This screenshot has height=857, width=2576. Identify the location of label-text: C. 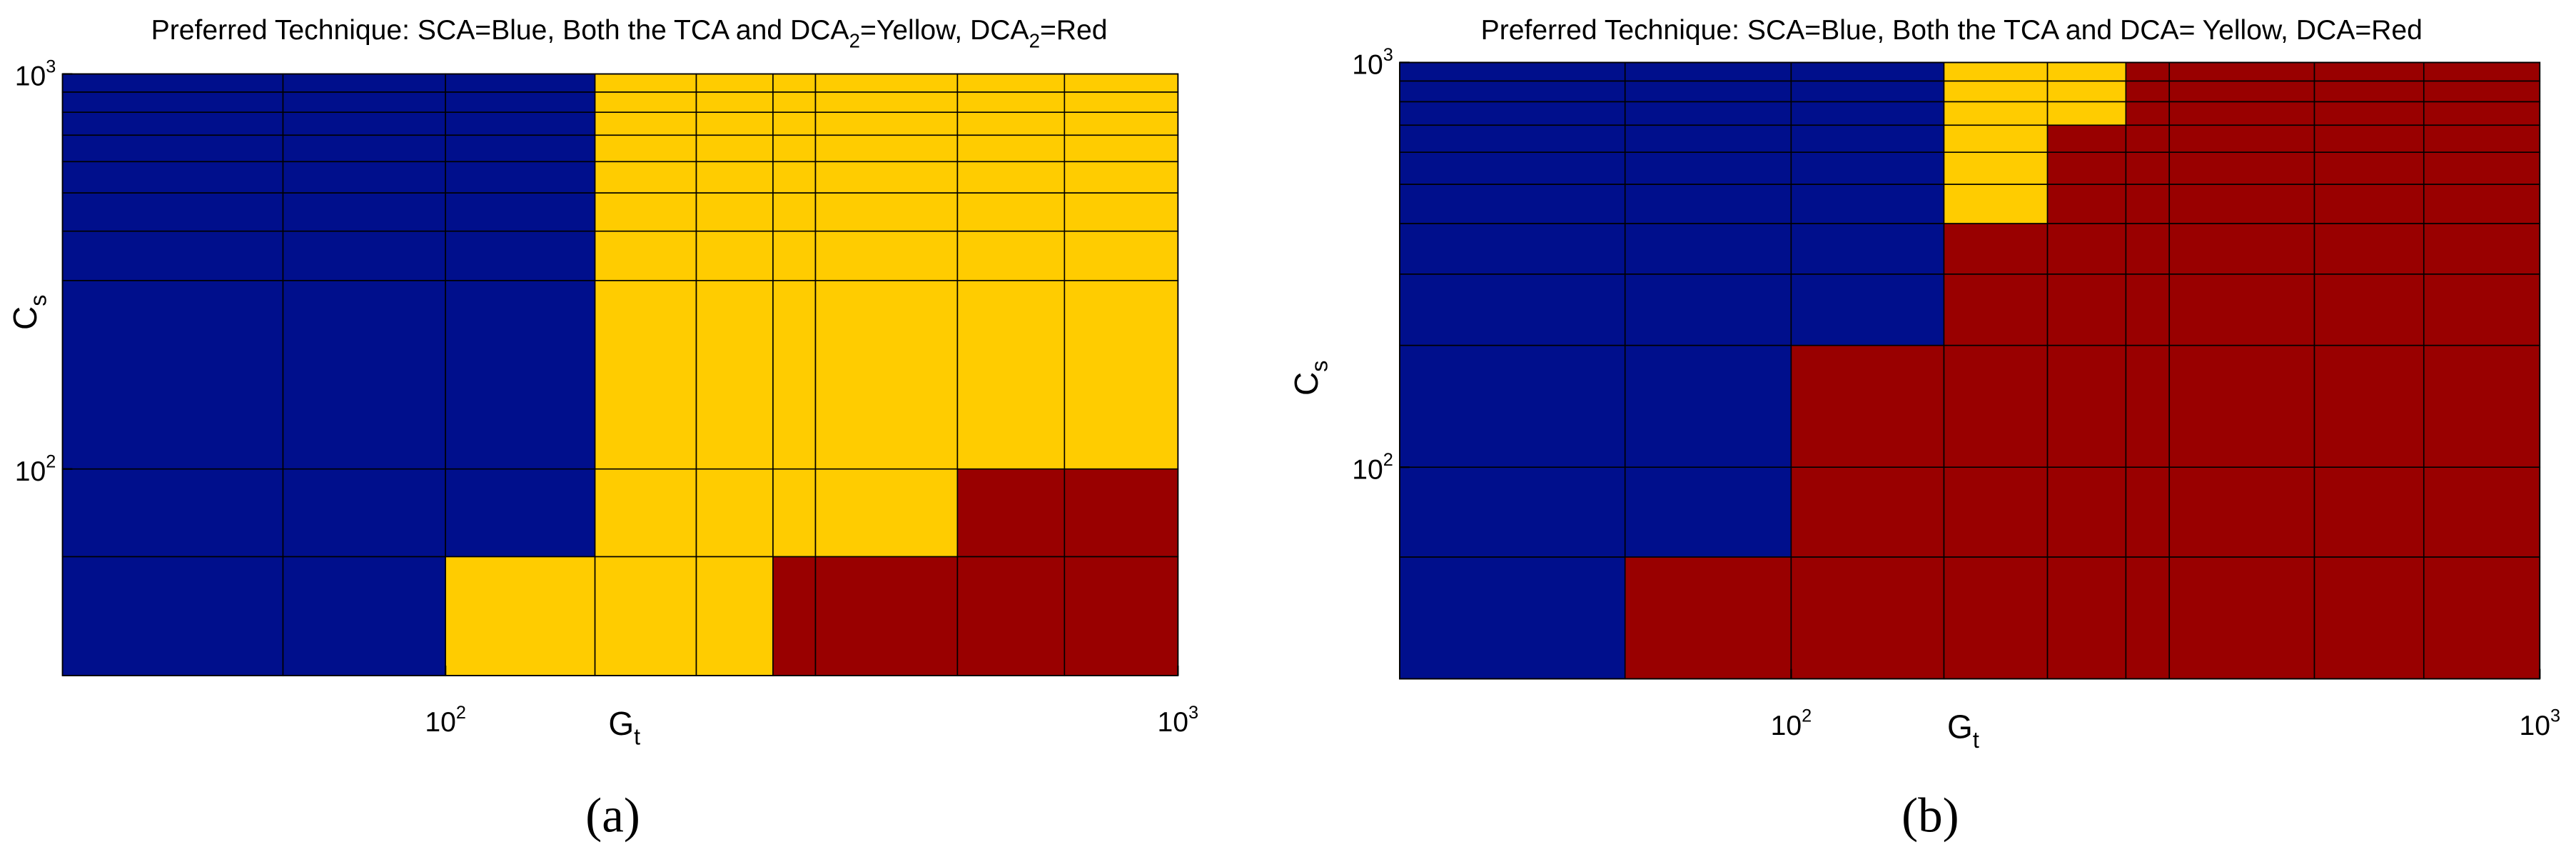
(25, 318).